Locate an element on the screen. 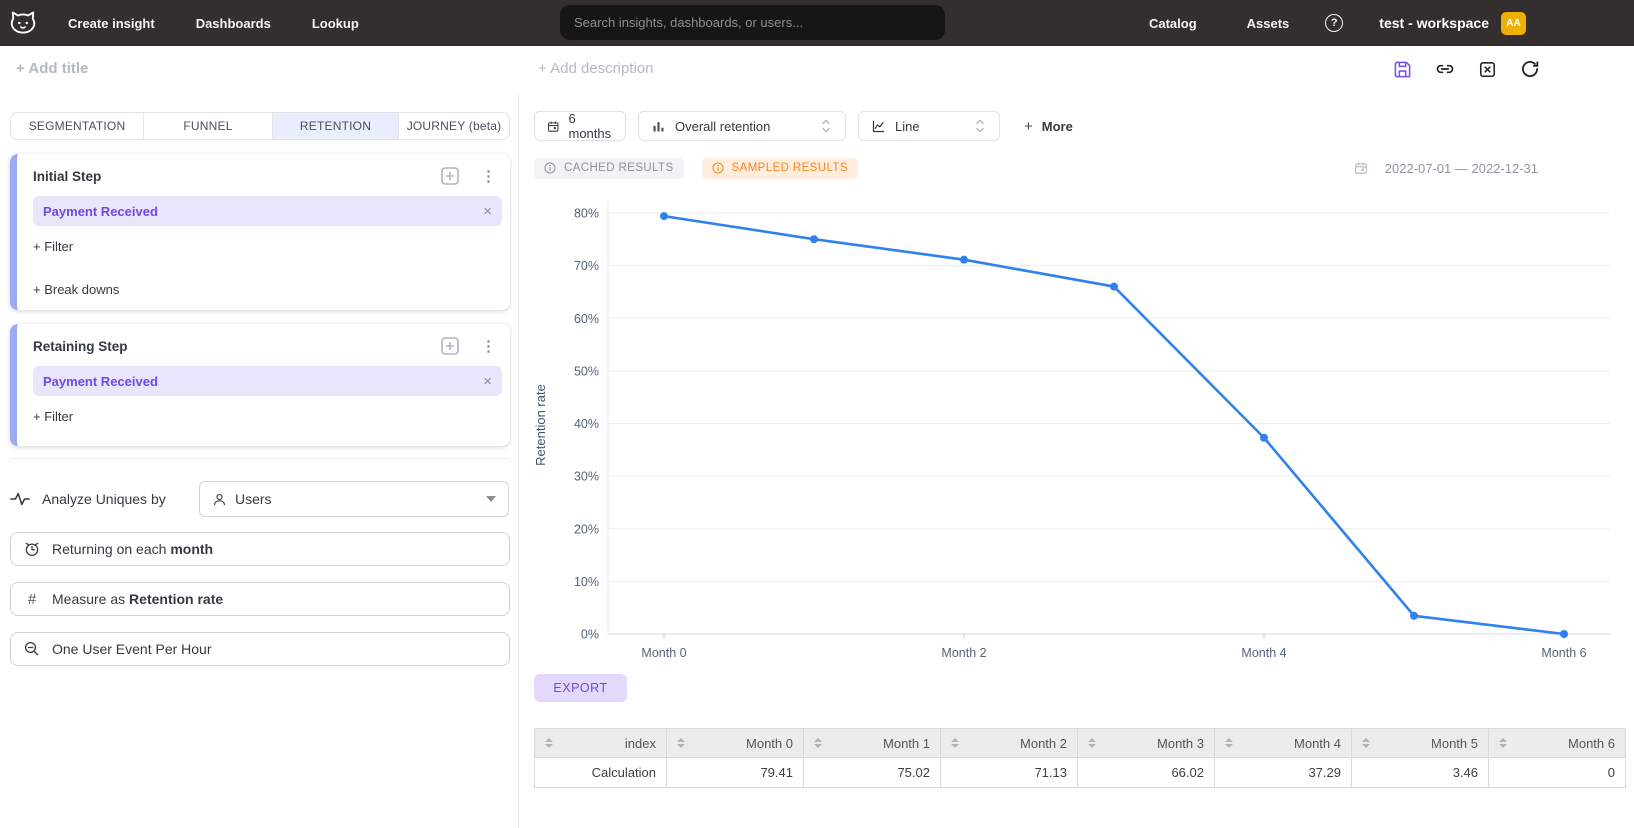 The image size is (1634, 828). cell-index: Calculation is located at coordinates (600, 772).